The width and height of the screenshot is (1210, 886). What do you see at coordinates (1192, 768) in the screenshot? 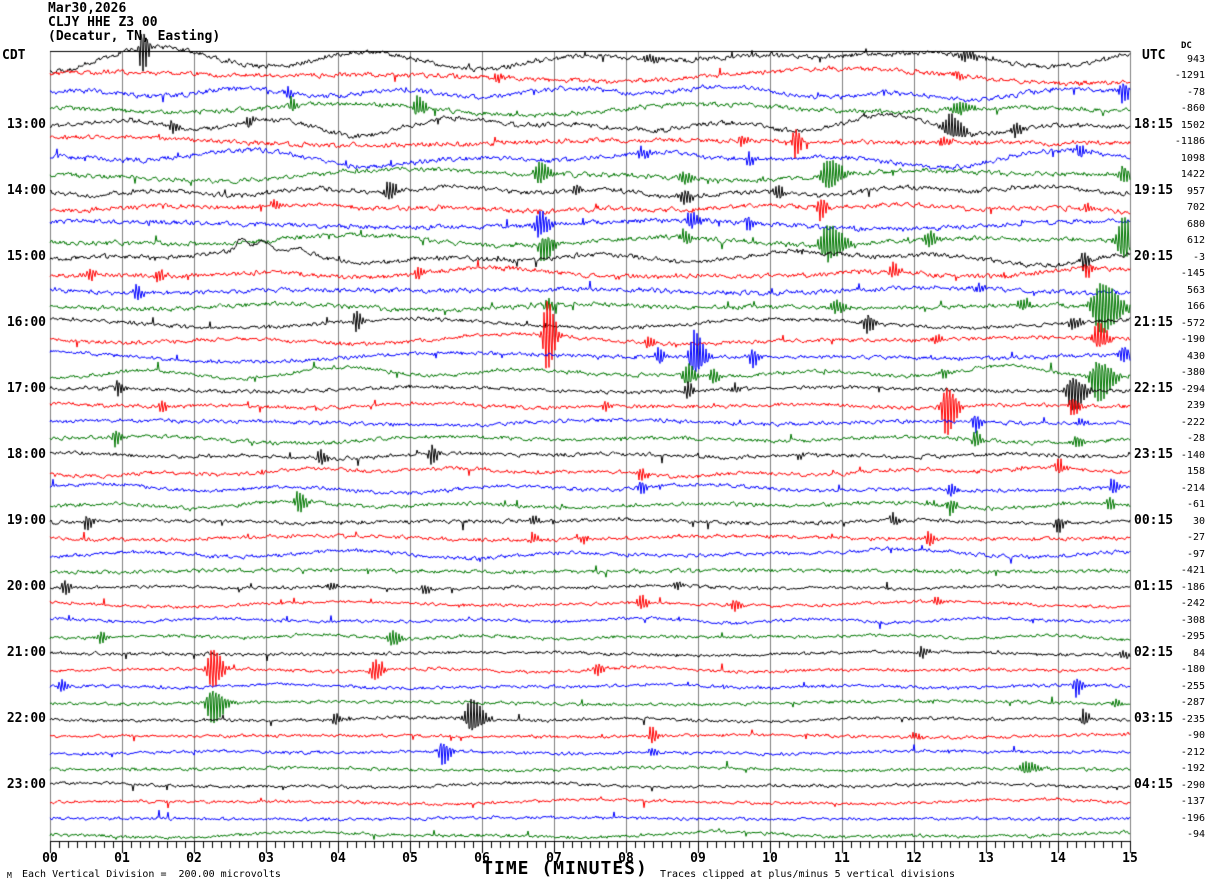
I see `dc-value: -192` at bounding box center [1192, 768].